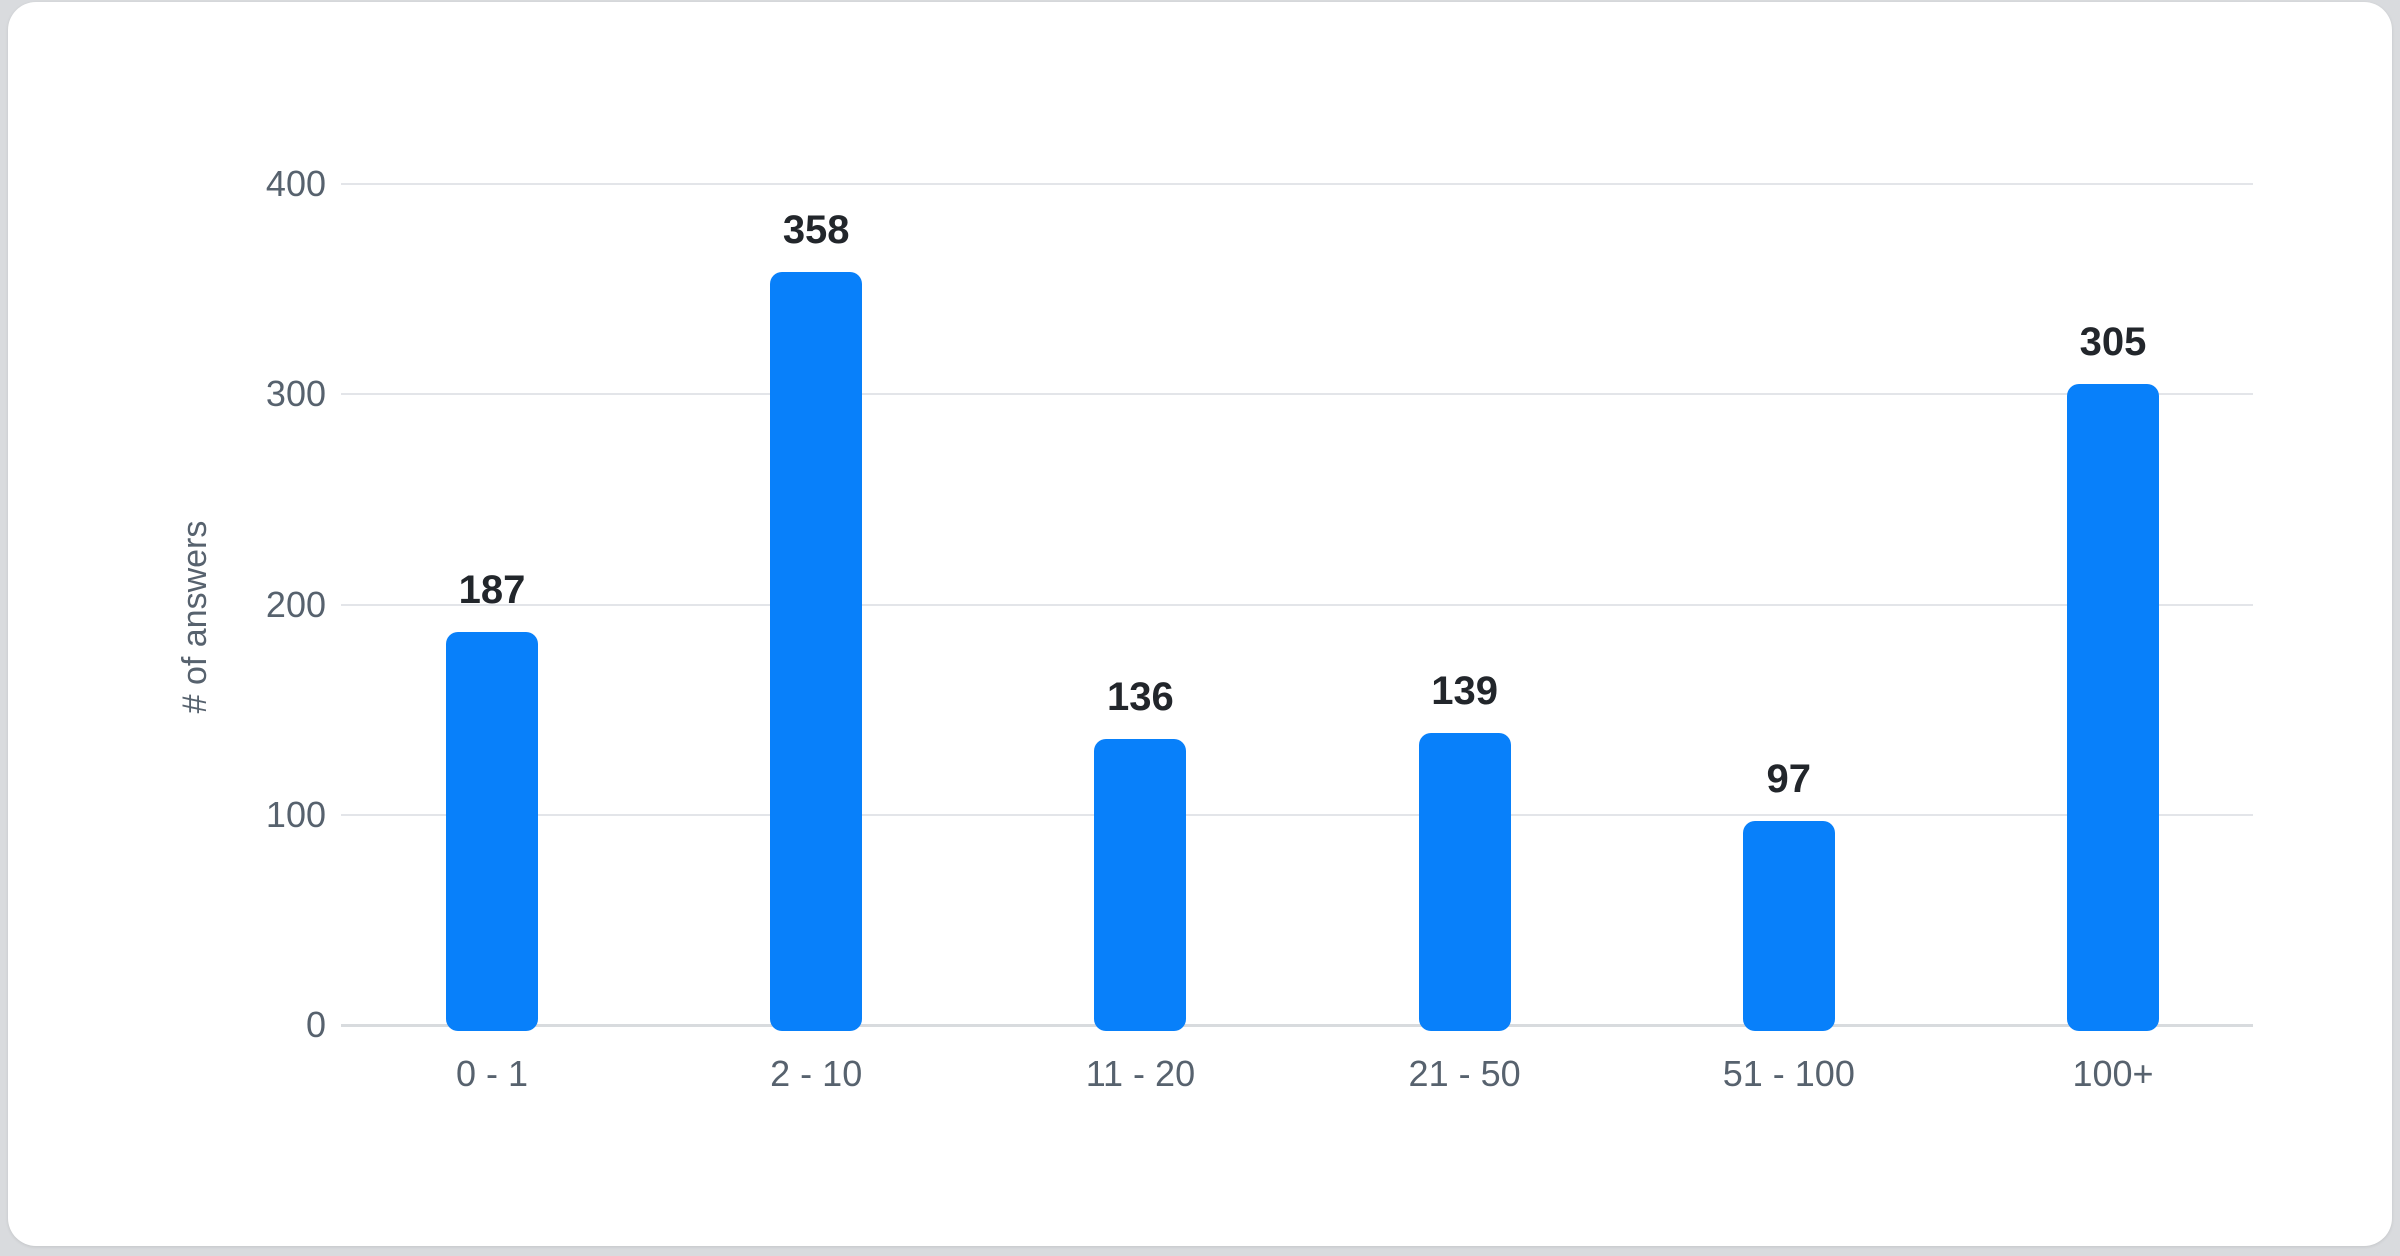 Image resolution: width=2400 pixels, height=1256 pixels. Describe the element at coordinates (295, 183) in the screenshot. I see `y-tick-label: 400` at that location.